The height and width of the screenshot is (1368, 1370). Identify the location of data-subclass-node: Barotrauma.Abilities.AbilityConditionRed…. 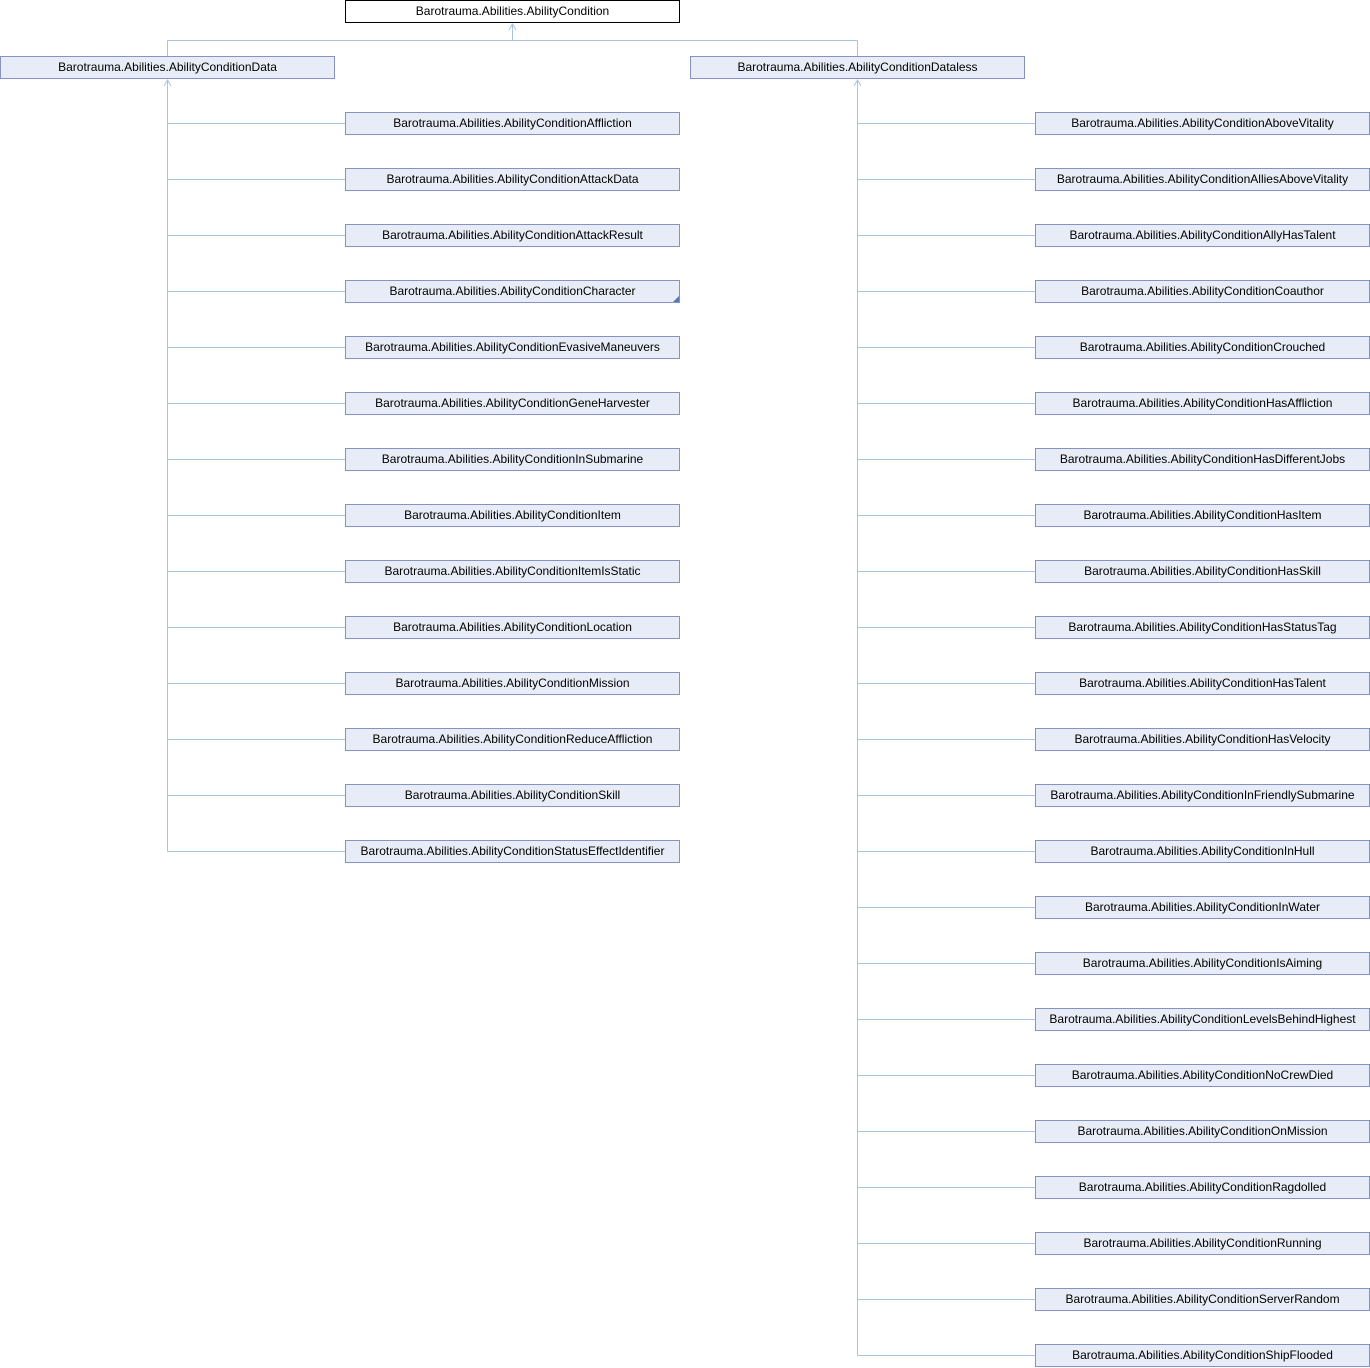
(512, 739).